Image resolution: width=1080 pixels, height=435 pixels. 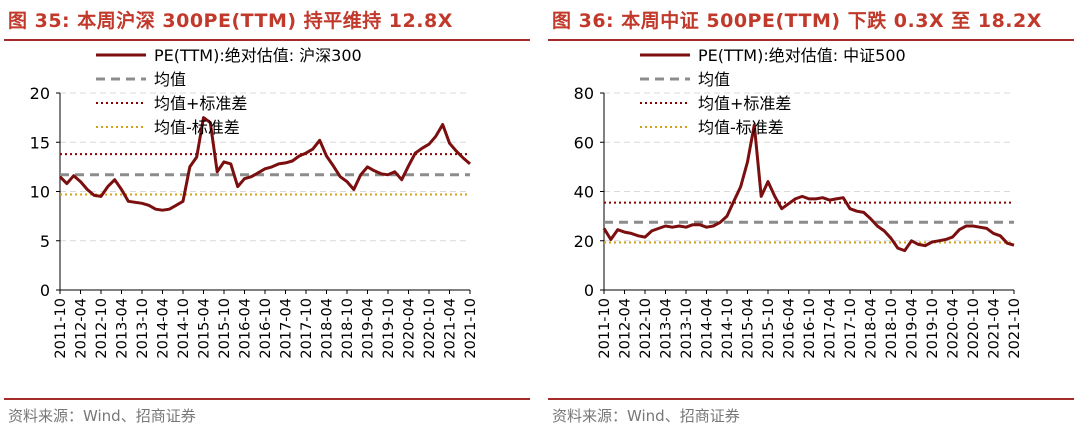 I want to click on legend-pe-label: PE(TTM):绝对估值: 中证500, so click(x=802, y=55).